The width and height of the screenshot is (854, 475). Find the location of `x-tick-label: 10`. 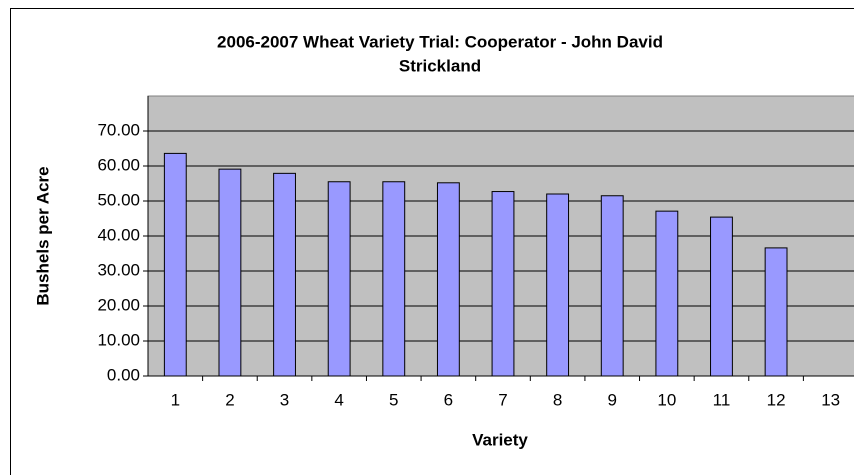

x-tick-label: 10 is located at coordinates (666, 399).